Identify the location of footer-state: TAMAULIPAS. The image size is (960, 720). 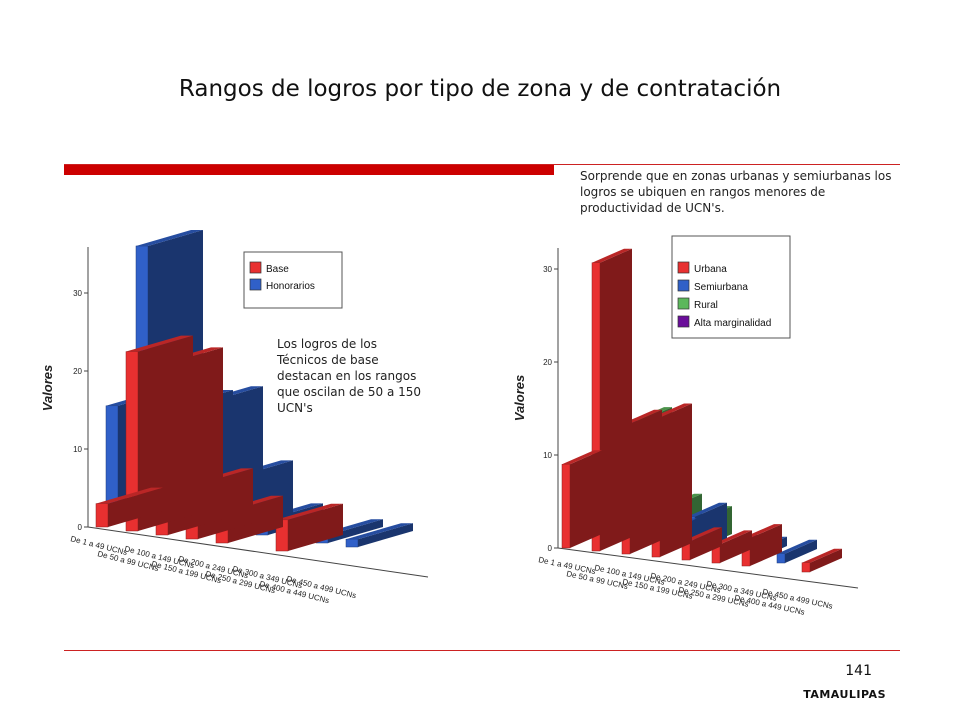
(844, 694).